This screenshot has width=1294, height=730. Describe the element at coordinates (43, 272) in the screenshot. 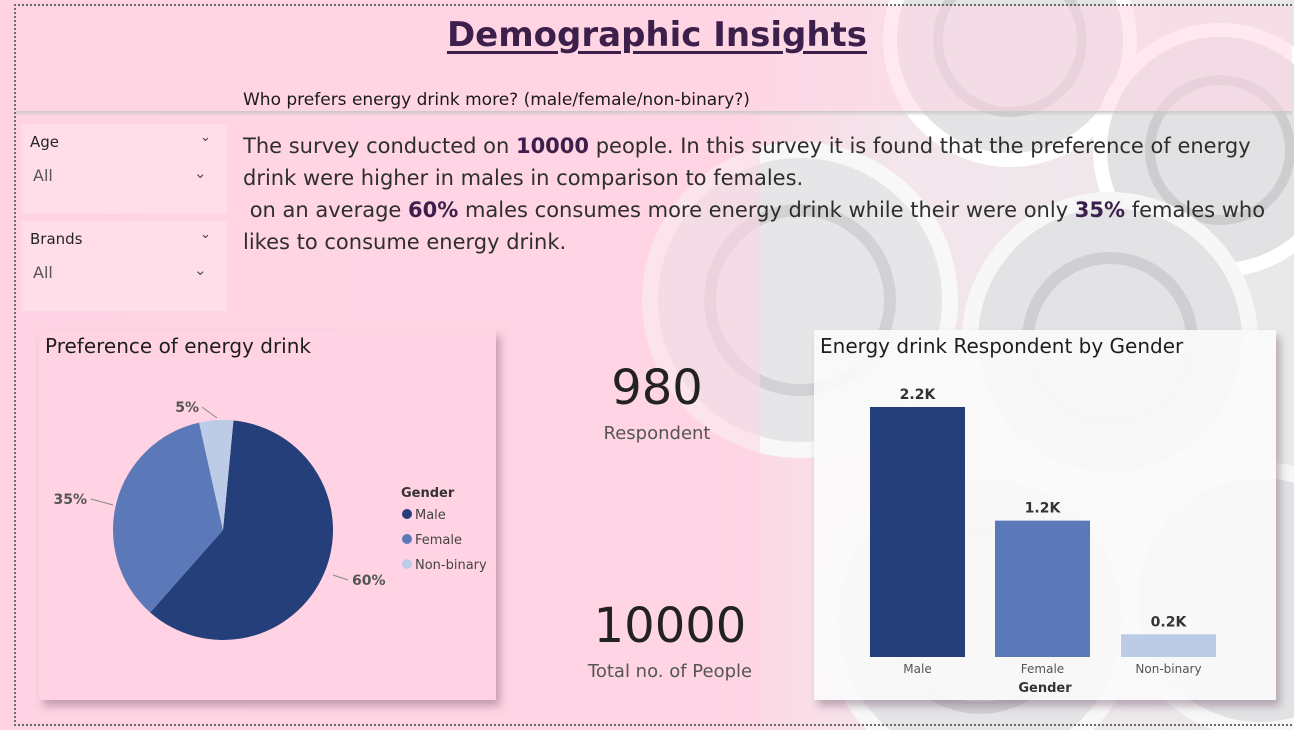

I see `brands-slicer-value: All` at that location.